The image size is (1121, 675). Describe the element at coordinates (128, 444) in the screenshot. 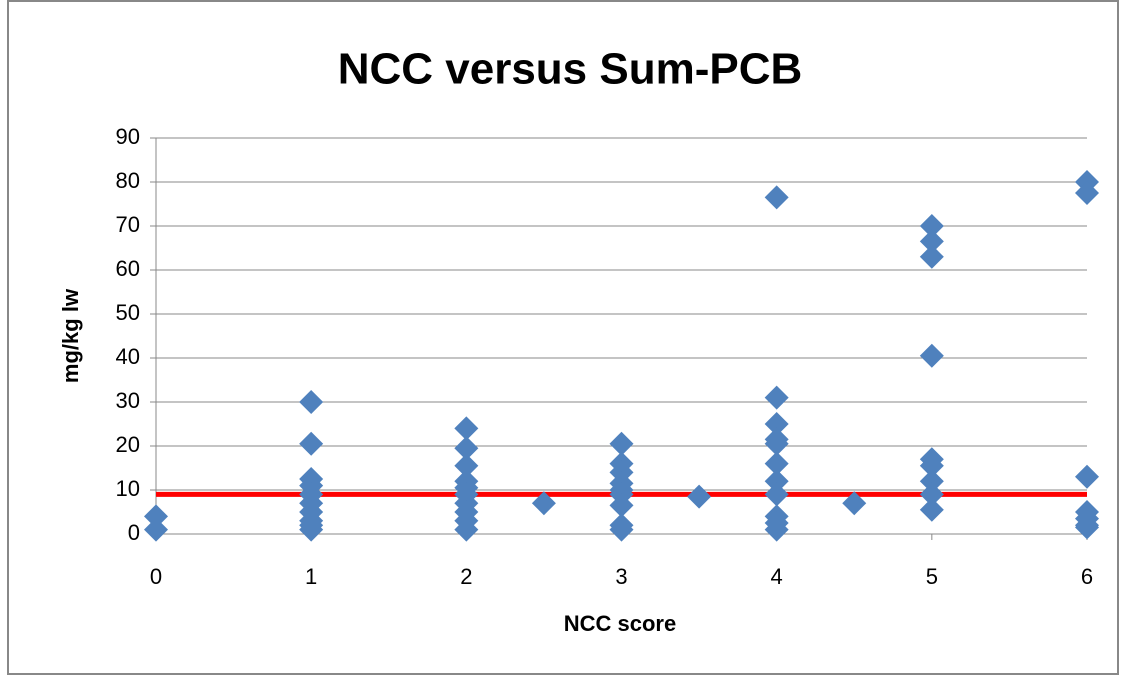

I see `y-tick-label: 20` at that location.